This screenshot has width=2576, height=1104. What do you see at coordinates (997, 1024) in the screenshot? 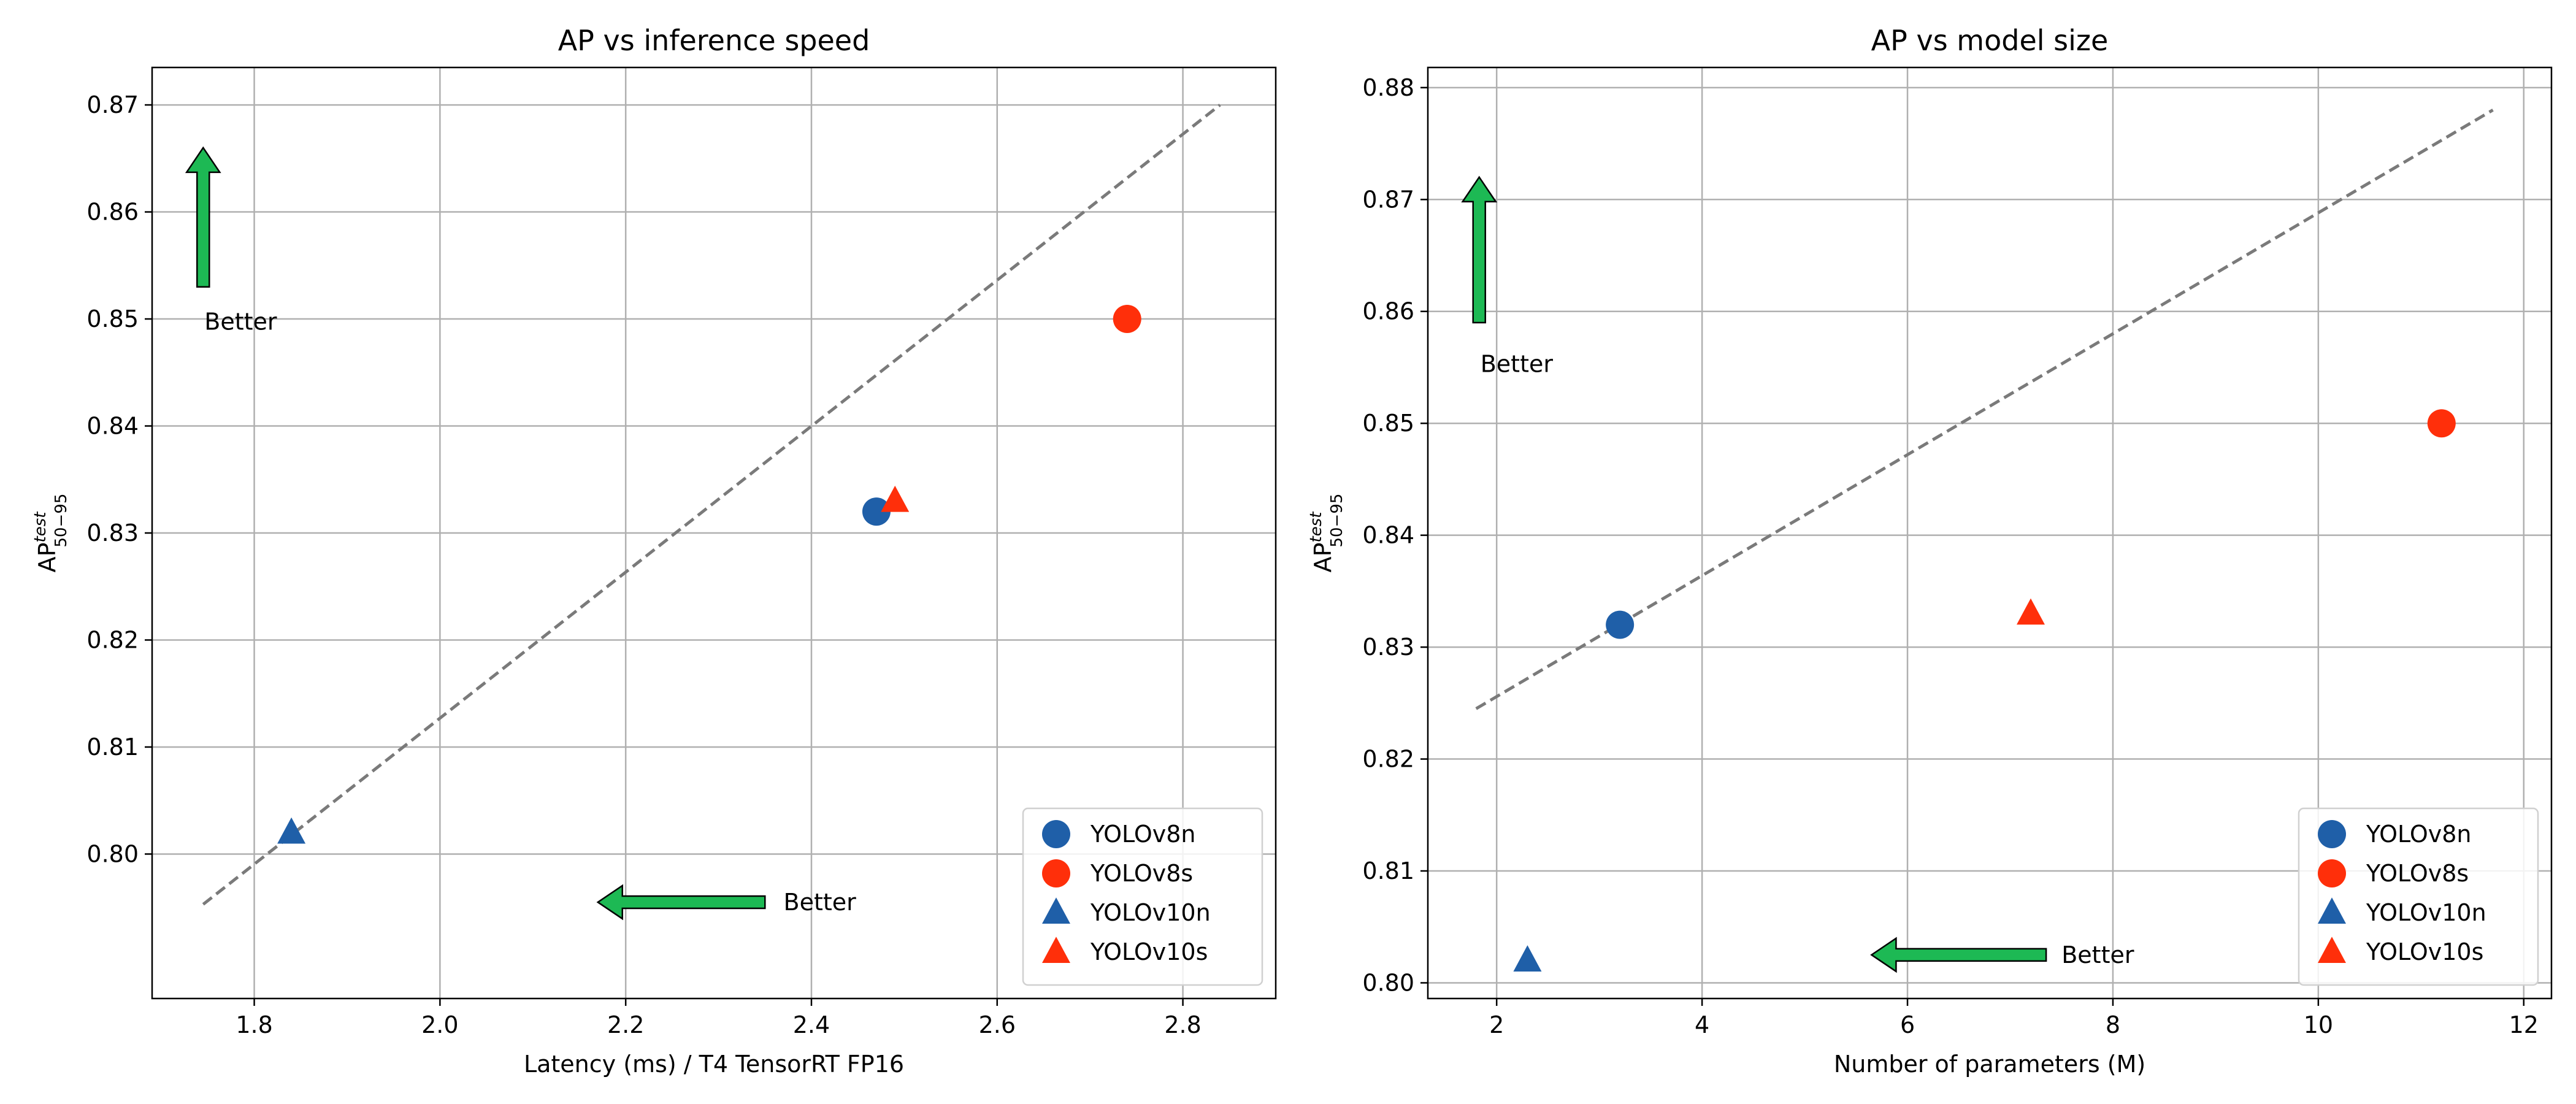
I see `x-tick-label: 2.6` at bounding box center [997, 1024].